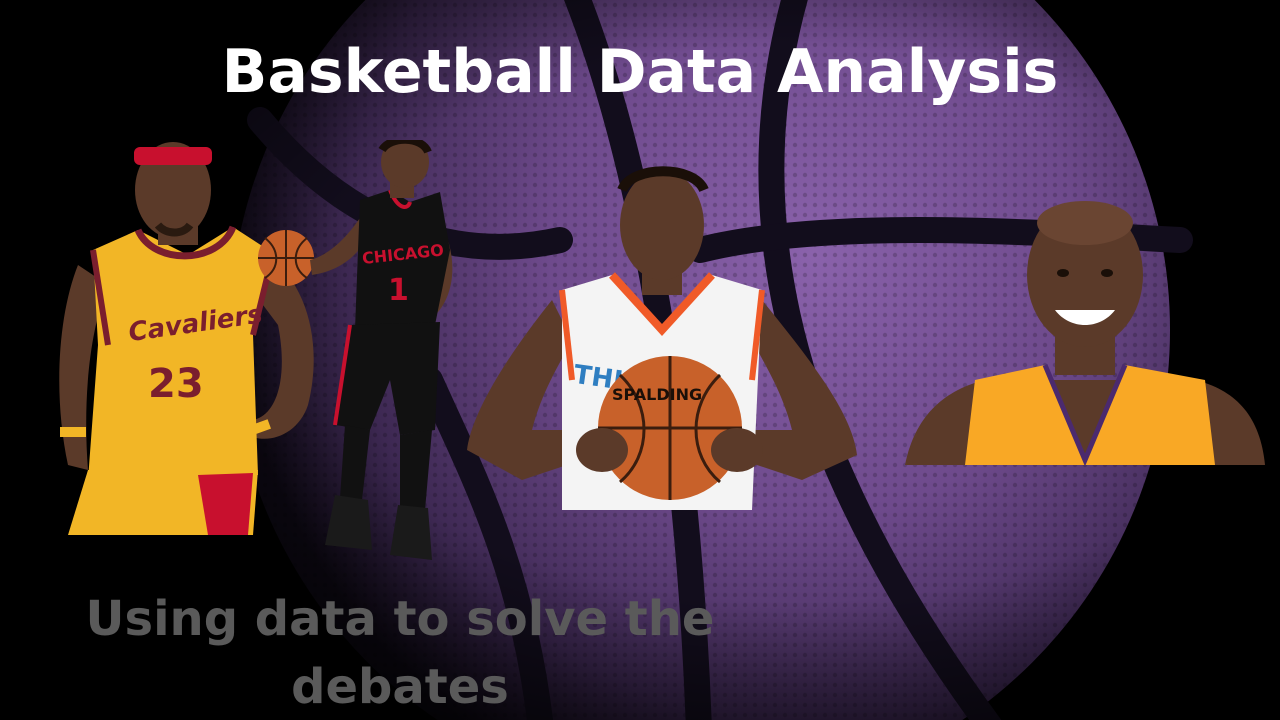 The image size is (1280, 720). Describe the element at coordinates (176, 384) in the screenshot. I see `jersey-number-23: 23` at that location.